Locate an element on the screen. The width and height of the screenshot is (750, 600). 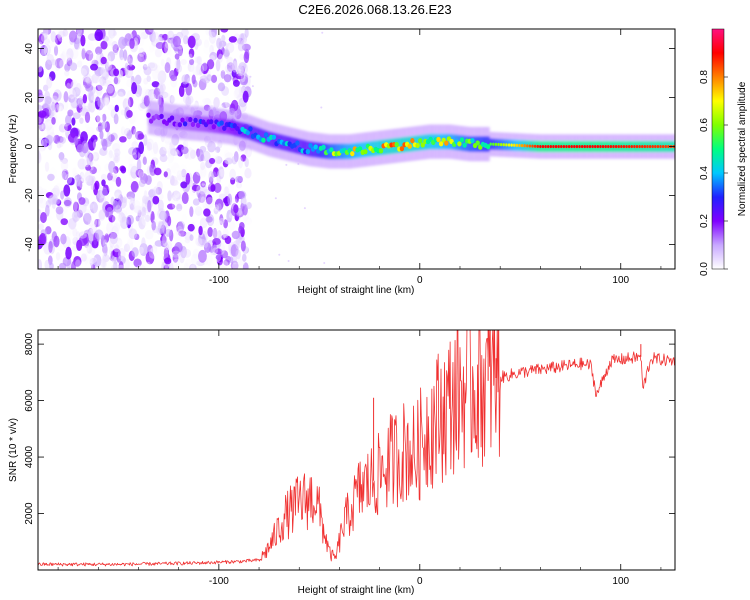
colorbar-tick-label: 0.8 is located at coordinates (704, 77).